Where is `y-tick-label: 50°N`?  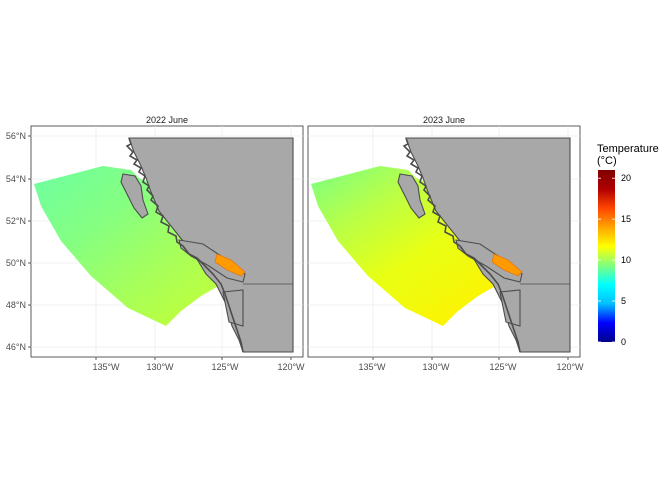
y-tick-label: 50°N is located at coordinates (16, 263).